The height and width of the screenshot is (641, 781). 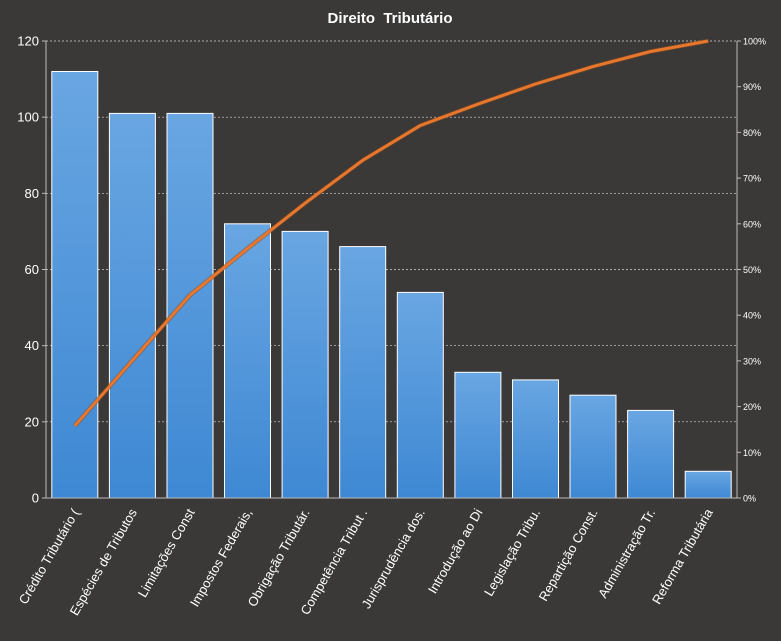 I want to click on y2-tick-label: 40%, so click(x=752, y=316).